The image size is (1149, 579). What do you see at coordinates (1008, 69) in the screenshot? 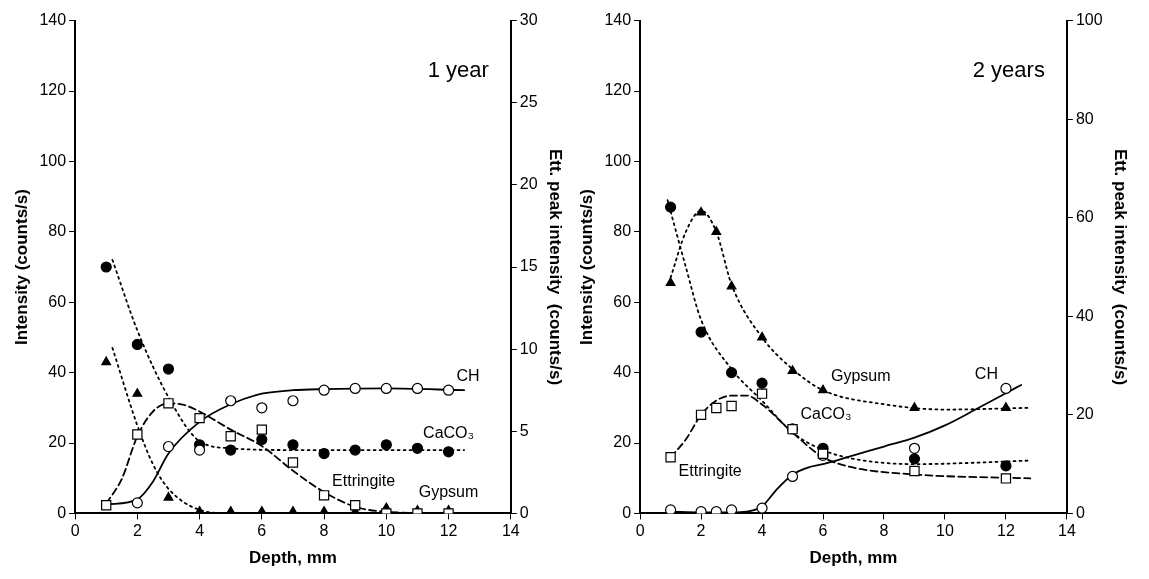
I see `annotation: 2 years` at bounding box center [1008, 69].